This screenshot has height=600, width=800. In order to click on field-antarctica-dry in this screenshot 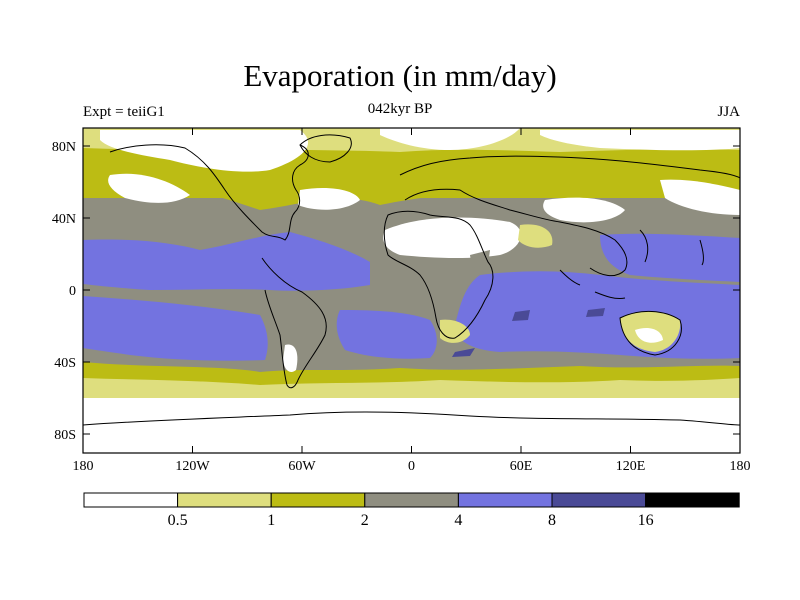, I will do `click(411, 425)`.